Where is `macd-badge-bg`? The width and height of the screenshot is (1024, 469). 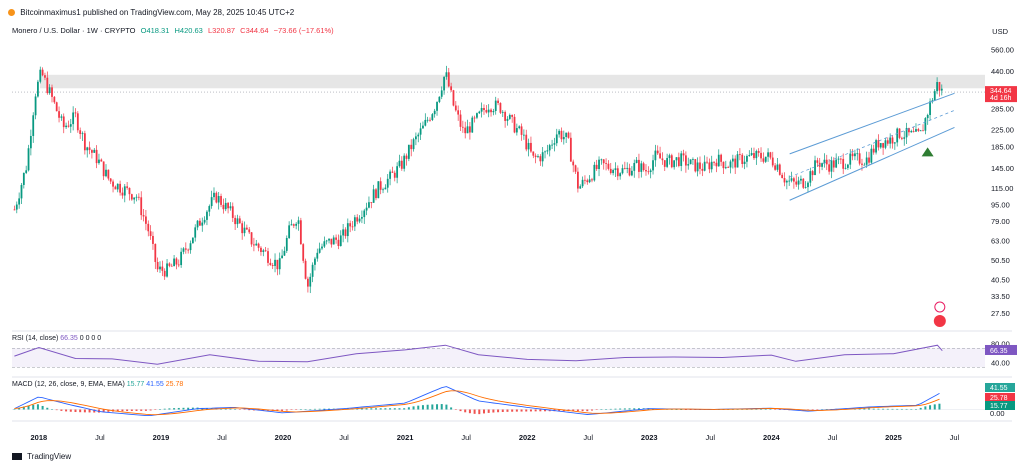
macd-badge-bg is located at coordinates (1000, 405).